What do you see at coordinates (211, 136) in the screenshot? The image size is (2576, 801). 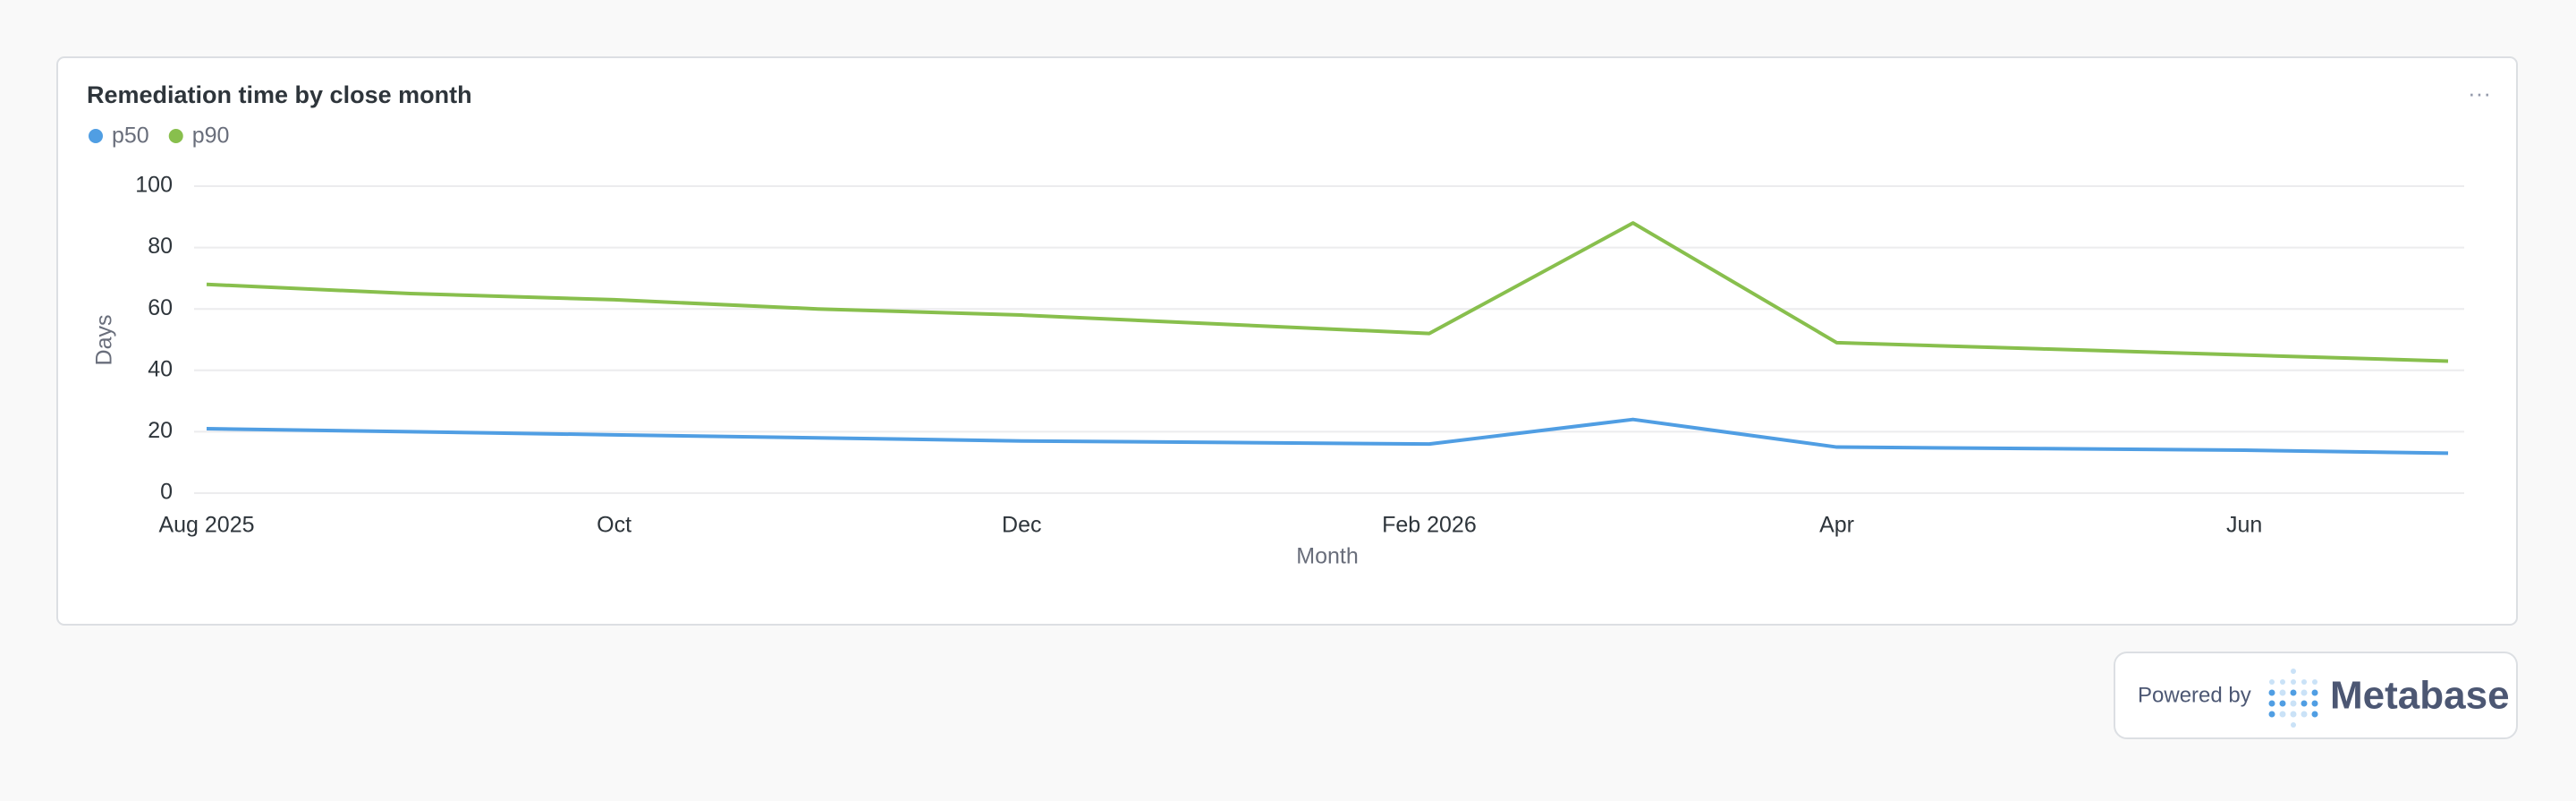 I see `legend-label: p90` at bounding box center [211, 136].